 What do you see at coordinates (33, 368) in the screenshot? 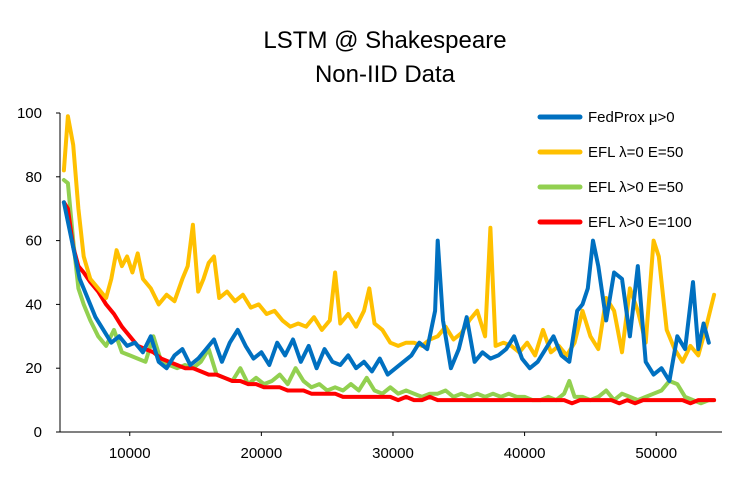
I see `y-tick-label: 20` at bounding box center [33, 368].